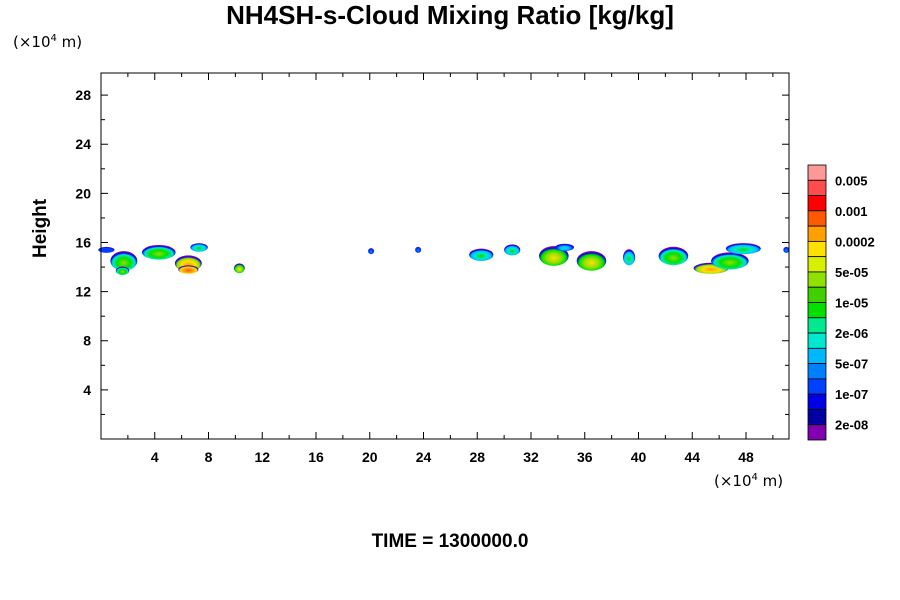 This screenshot has height=600, width=900. What do you see at coordinates (851, 425) in the screenshot?
I see `colorbar-label: 2e-08` at bounding box center [851, 425].